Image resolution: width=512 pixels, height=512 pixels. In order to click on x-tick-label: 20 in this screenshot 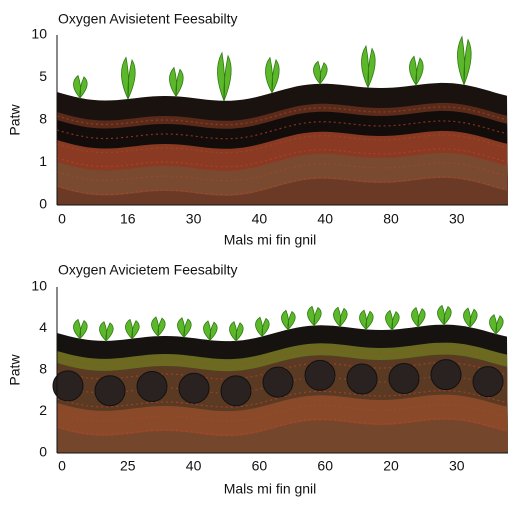, I will do `click(391, 466)`.